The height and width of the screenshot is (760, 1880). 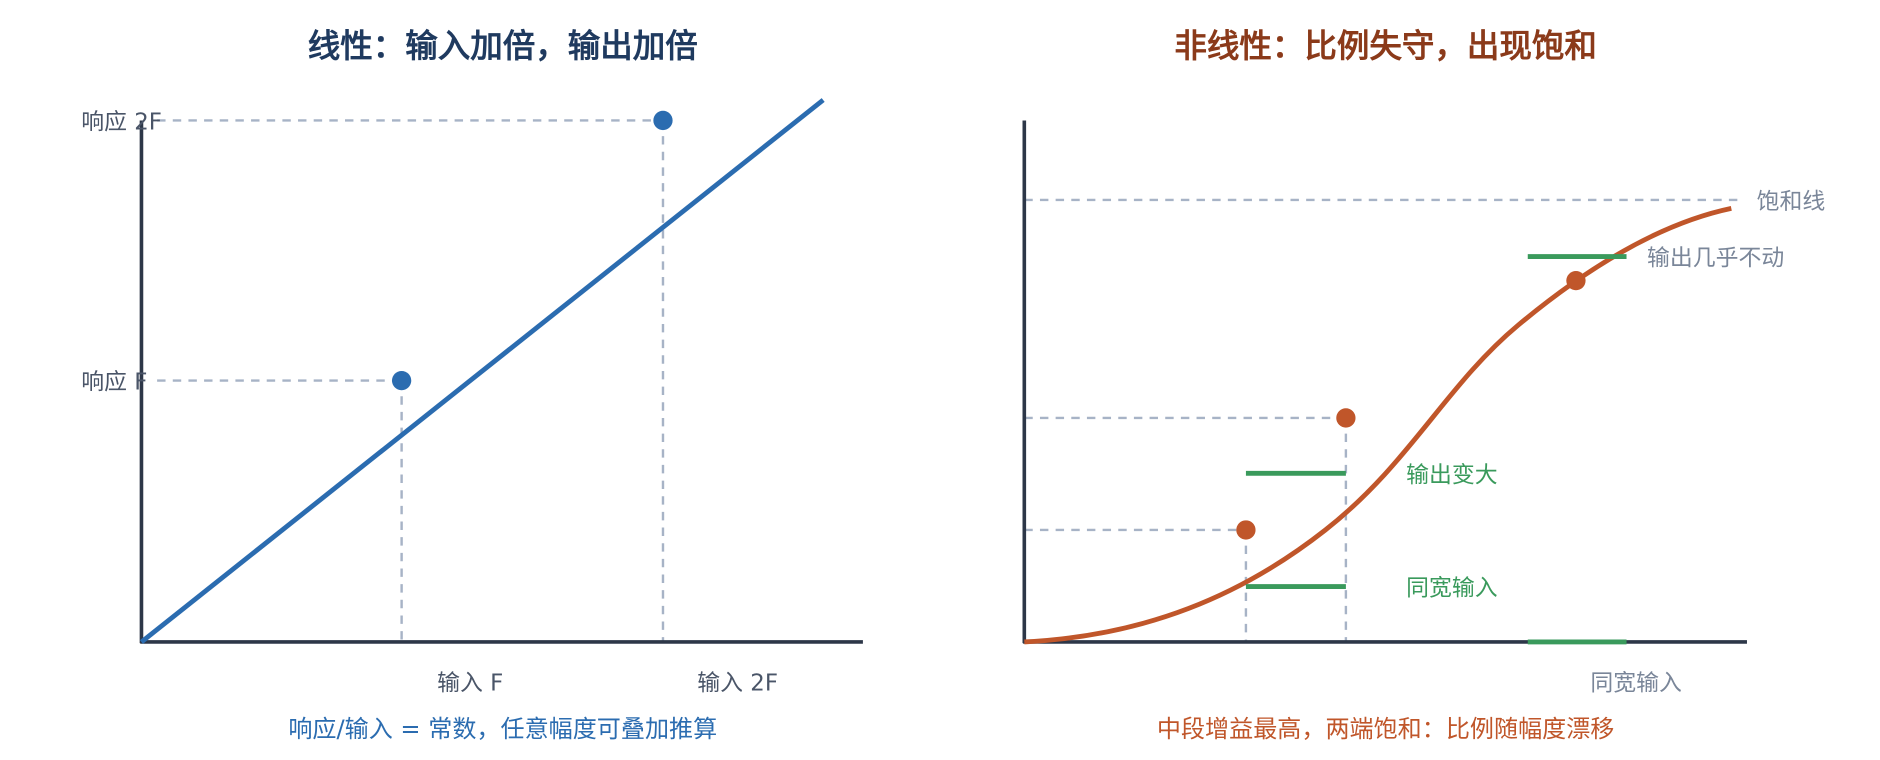 What do you see at coordinates (503, 46) in the screenshot?
I see `panel-title: 线性：输入加倍，输出加倍` at bounding box center [503, 46].